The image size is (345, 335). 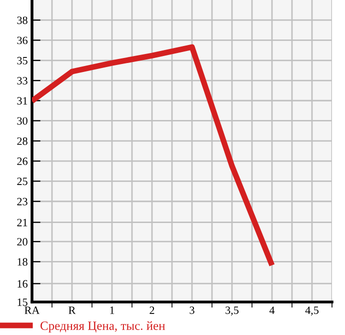 I want to click on y-tick-label: 30, so click(x=22, y=121).